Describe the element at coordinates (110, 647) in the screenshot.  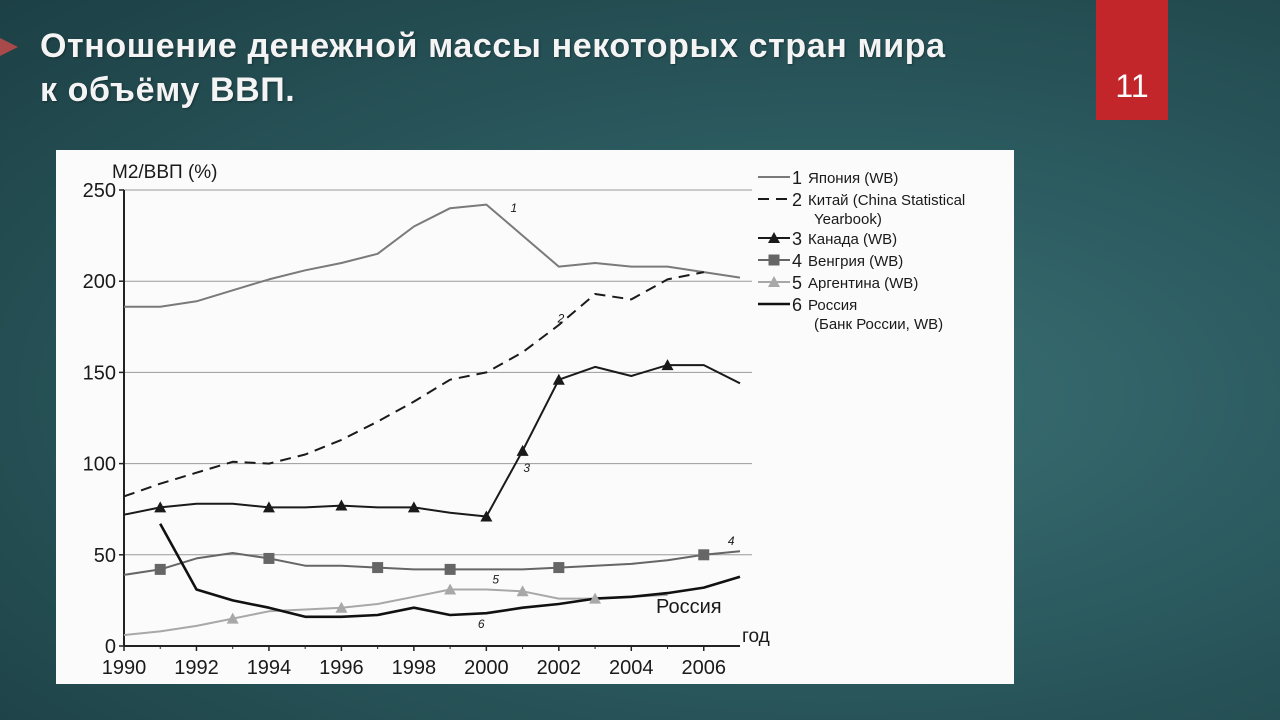
I see `y-tick-label-0: 0` at that location.